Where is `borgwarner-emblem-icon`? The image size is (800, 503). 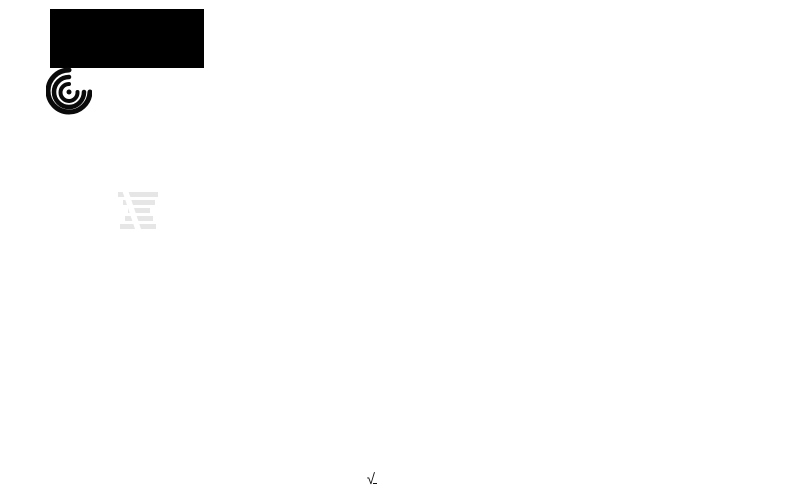
borgwarner-emblem-icon is located at coordinates (138, 211).